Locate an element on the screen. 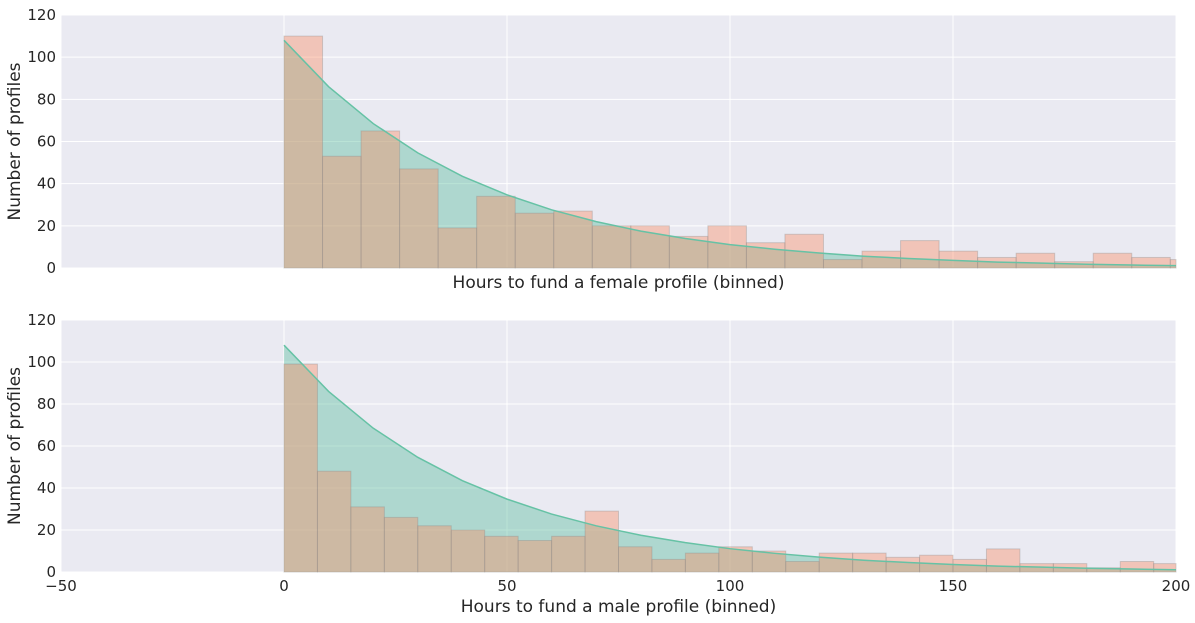  x-tick-label: 150 is located at coordinates (953, 586).